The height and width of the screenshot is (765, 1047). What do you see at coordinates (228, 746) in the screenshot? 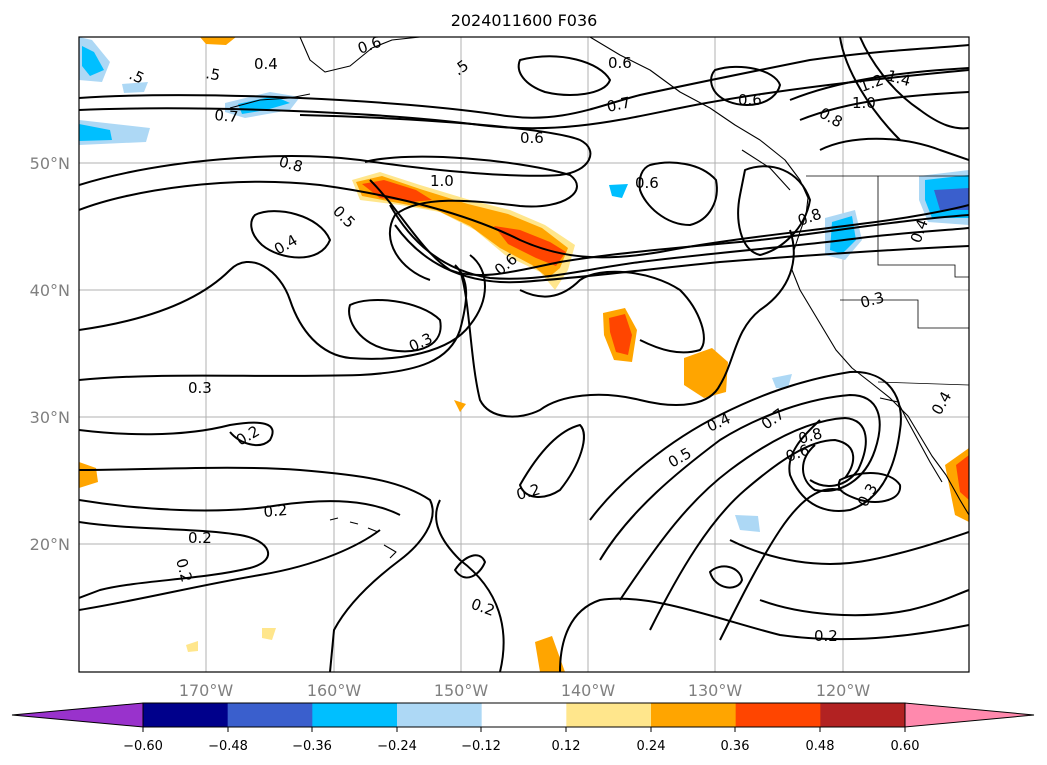
I see `colorbar-tick-label: −0.48` at bounding box center [228, 746].